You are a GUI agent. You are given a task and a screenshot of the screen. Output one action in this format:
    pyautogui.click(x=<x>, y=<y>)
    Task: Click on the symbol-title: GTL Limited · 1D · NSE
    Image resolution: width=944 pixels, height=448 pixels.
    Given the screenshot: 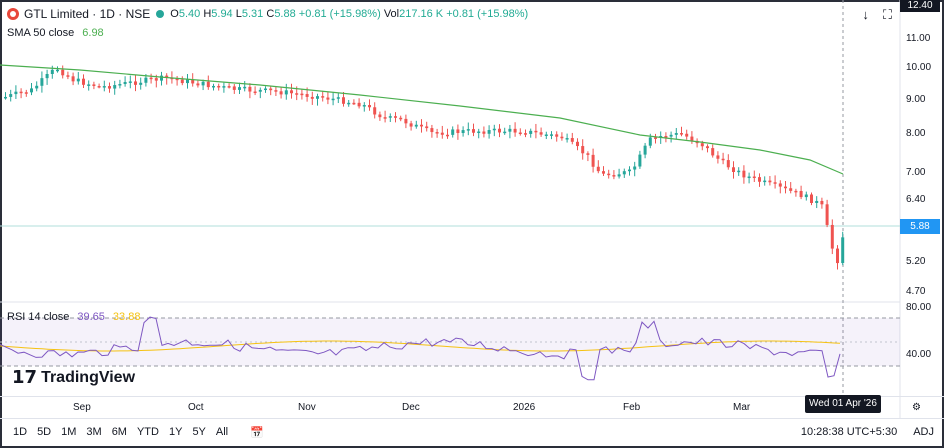 What is the action you would take?
    pyautogui.click(x=87, y=14)
    